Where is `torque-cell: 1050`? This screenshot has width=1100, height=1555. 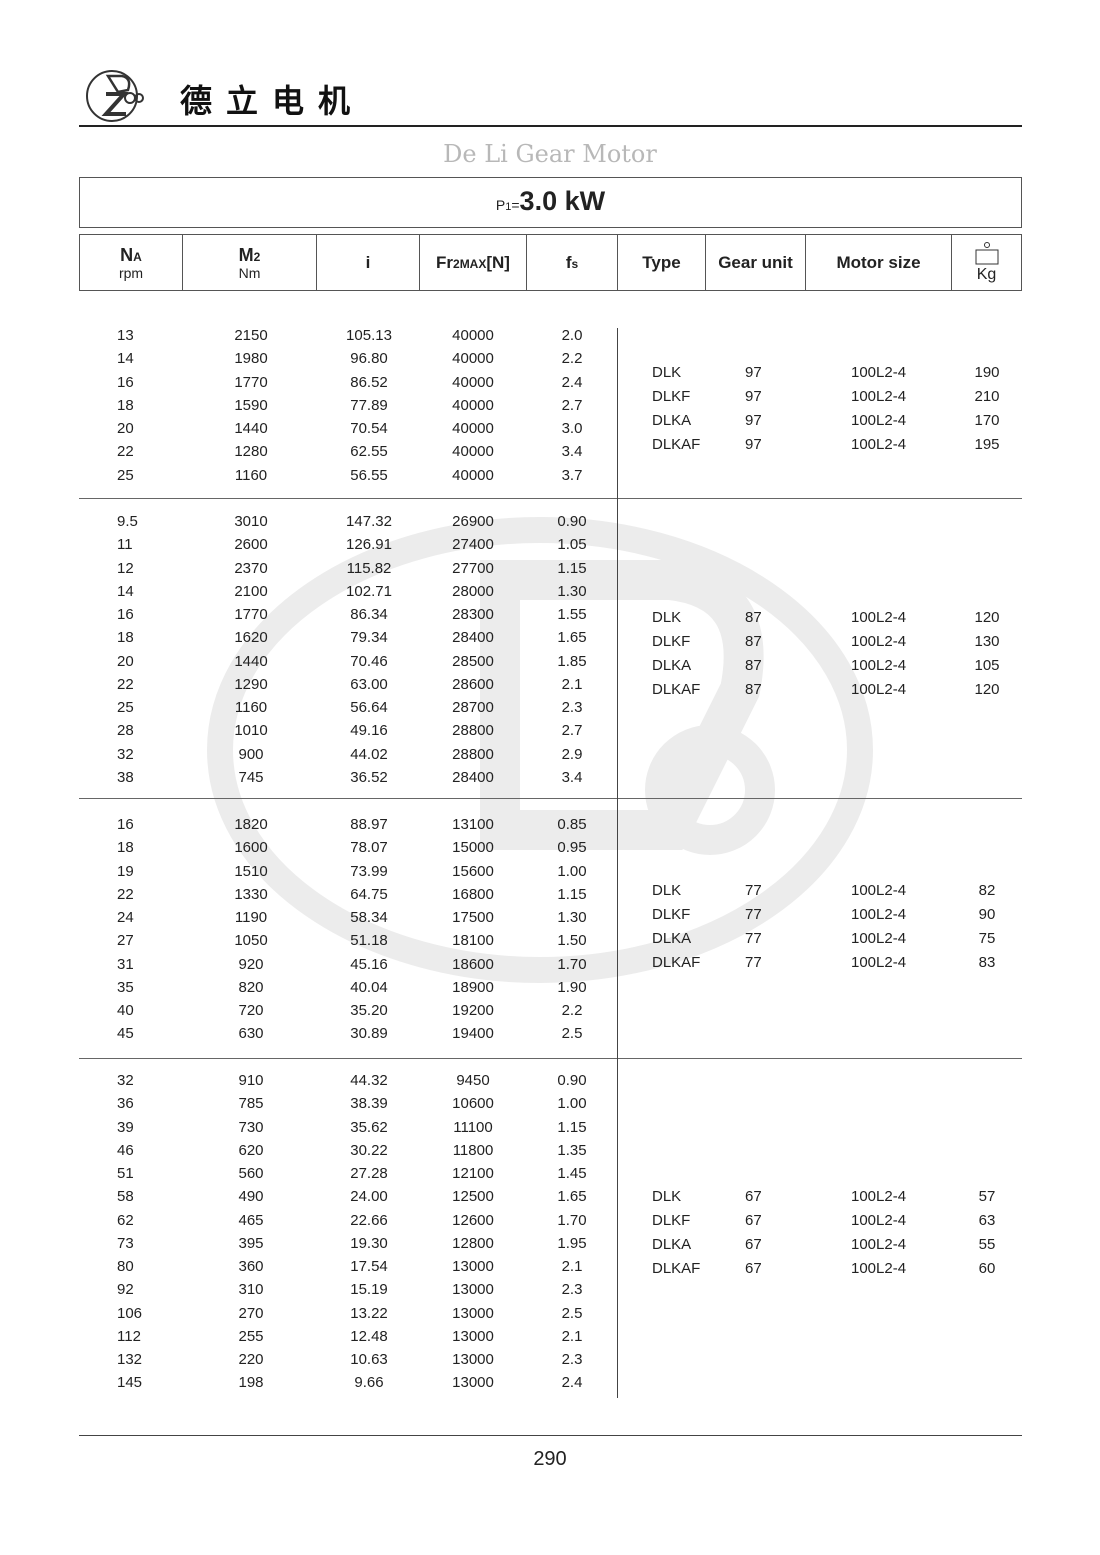
torque-cell: 1050 is located at coordinates (251, 941).